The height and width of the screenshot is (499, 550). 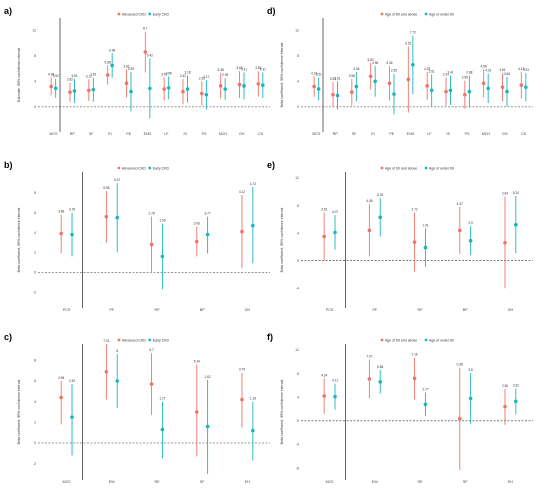 I want to click on panel-label: b), so click(x=8, y=165).